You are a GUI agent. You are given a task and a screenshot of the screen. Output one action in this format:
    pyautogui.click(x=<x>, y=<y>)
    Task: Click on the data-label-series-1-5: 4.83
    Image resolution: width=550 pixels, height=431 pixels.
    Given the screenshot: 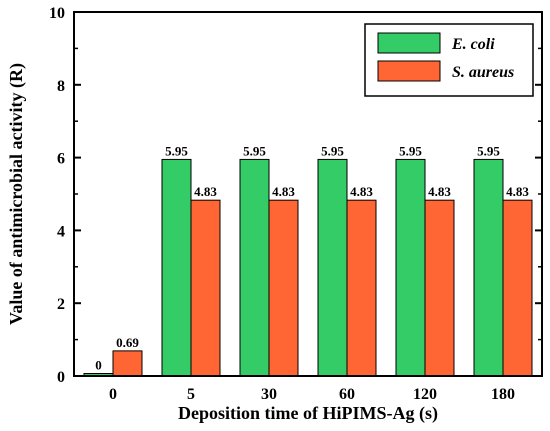 What is the action you would take?
    pyautogui.click(x=517, y=191)
    